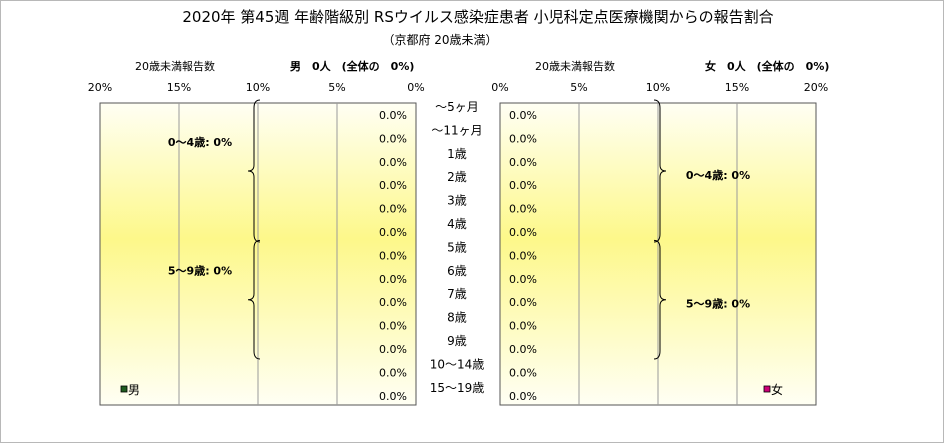  I want to click on female-tick-label: 20%, so click(816, 87).